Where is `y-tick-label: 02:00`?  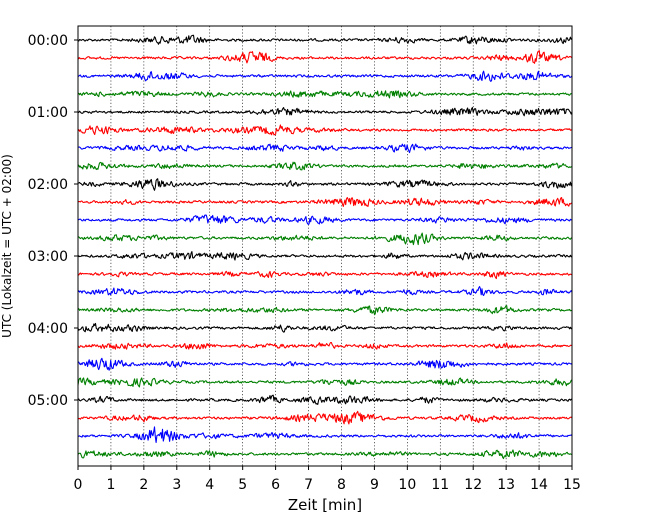 y-tick-label: 02:00 is located at coordinates (48, 185).